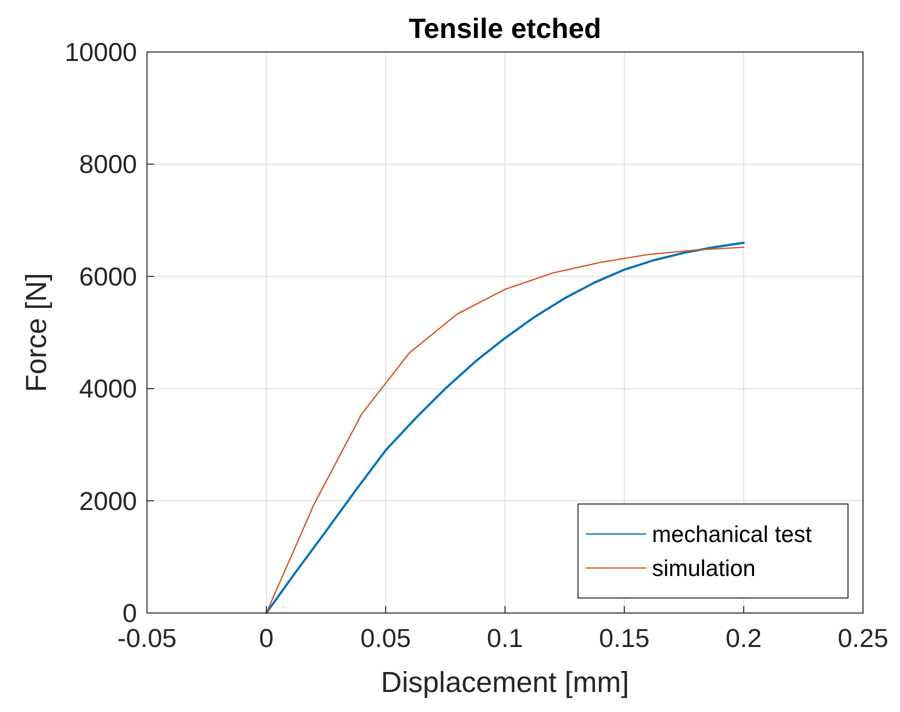  What do you see at coordinates (505, 28) in the screenshot?
I see `chart-title: Tensile etched` at bounding box center [505, 28].